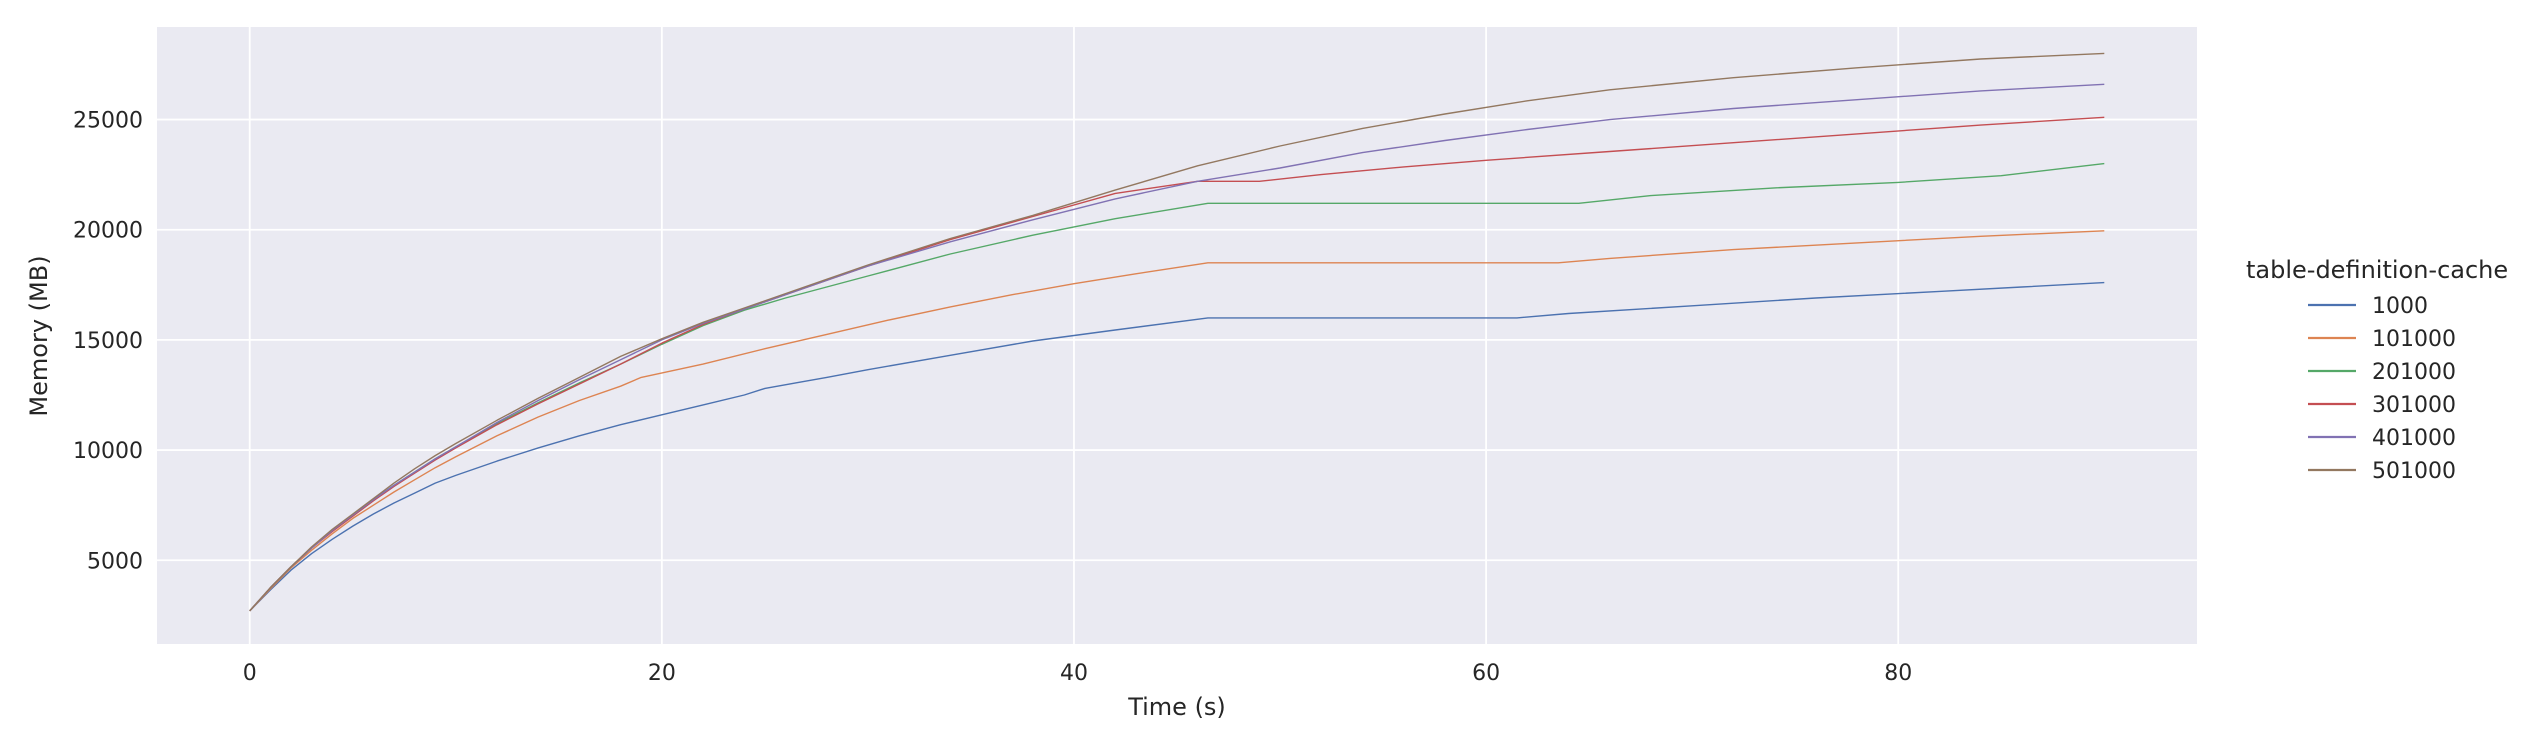 The image size is (2539, 750). I want to click on y-tick-labels: 5000 10000 15000 20000 25000, so click(108, 342).